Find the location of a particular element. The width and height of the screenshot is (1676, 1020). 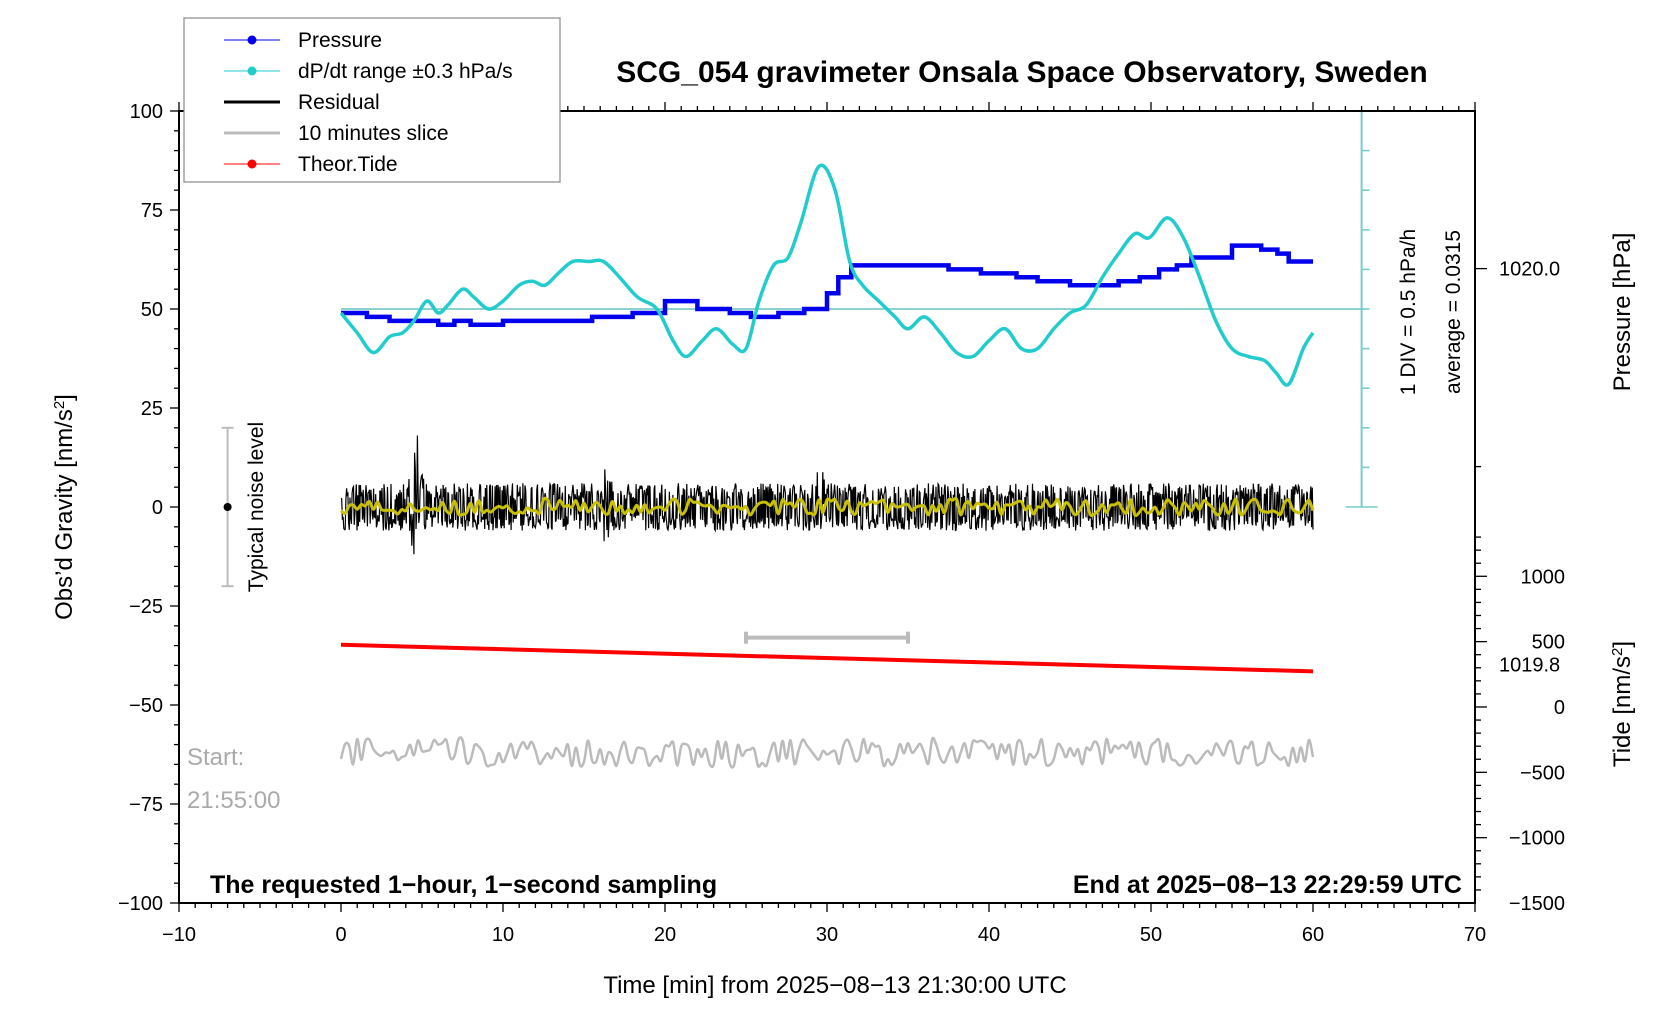

tide-axis-title-end: ] is located at coordinates (1622, 644).